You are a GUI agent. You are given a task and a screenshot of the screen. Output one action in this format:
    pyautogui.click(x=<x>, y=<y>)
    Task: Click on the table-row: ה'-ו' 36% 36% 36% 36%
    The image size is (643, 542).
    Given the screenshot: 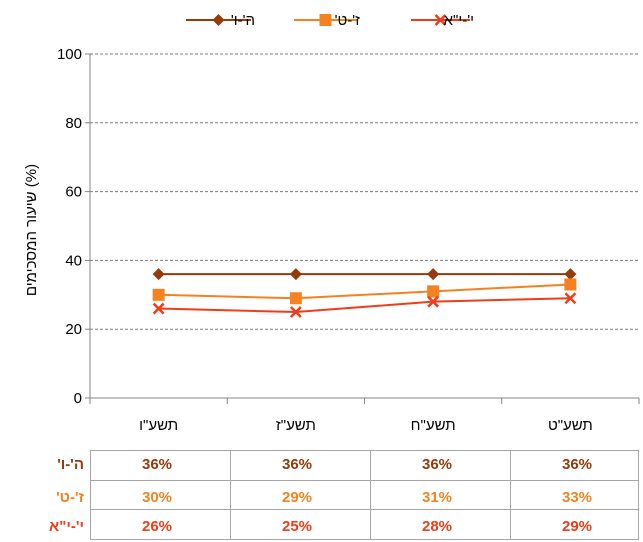 What is the action you would take?
    pyautogui.click(x=321, y=465)
    